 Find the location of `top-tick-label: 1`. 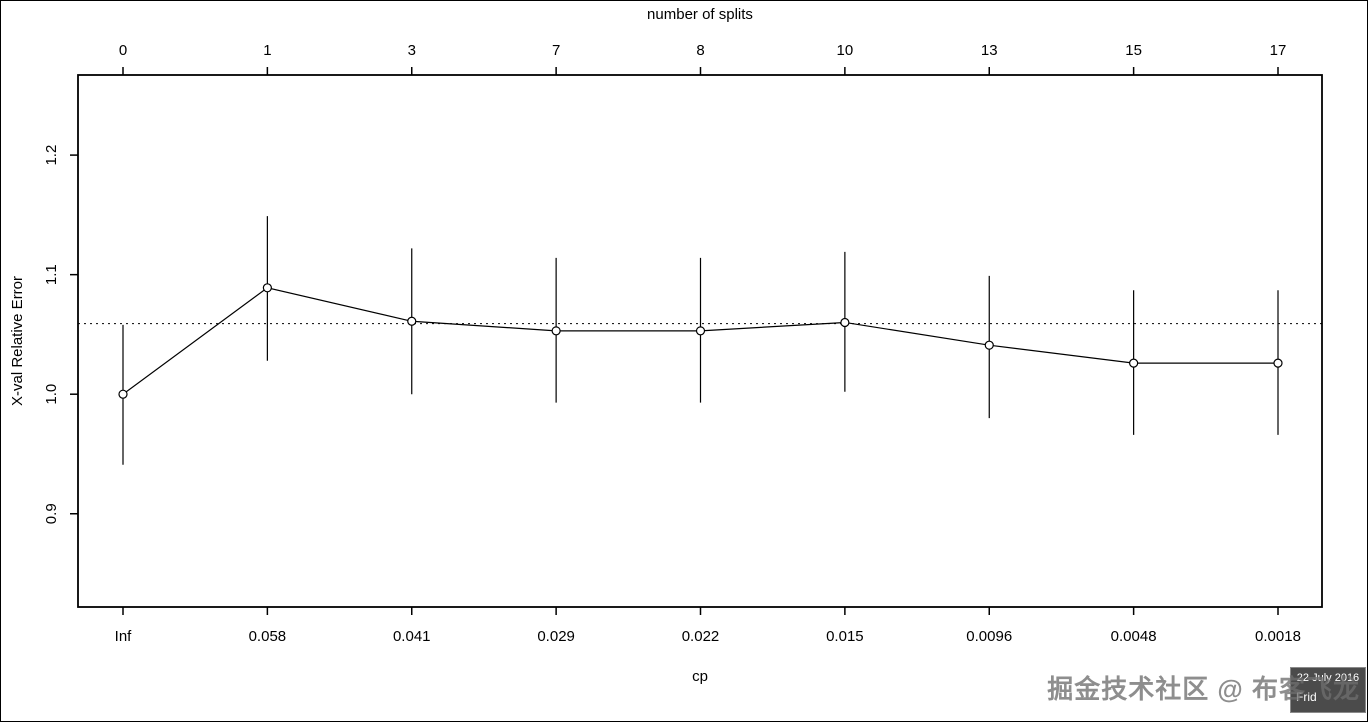

top-tick-label: 1 is located at coordinates (267, 50).